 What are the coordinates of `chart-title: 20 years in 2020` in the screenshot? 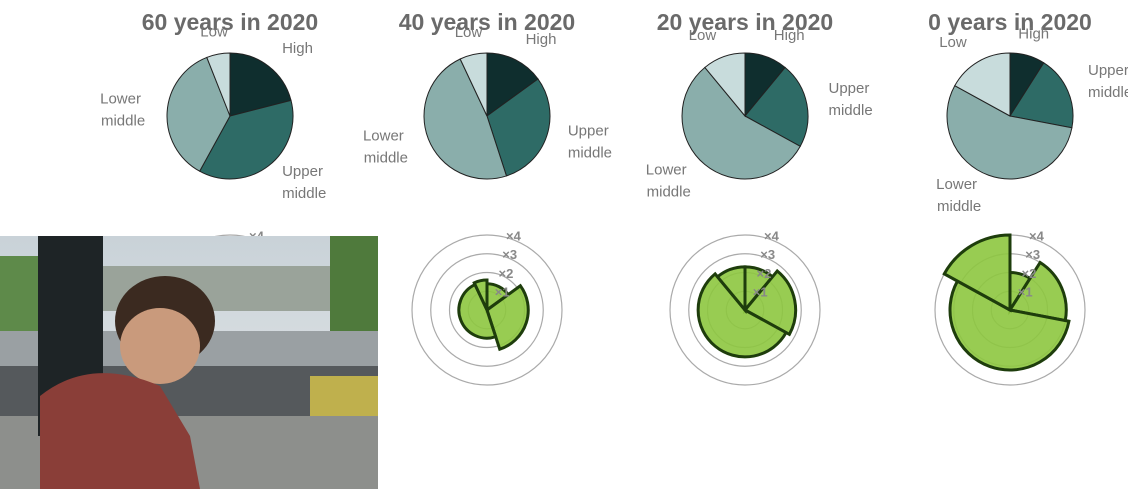 It's located at (745, 22).